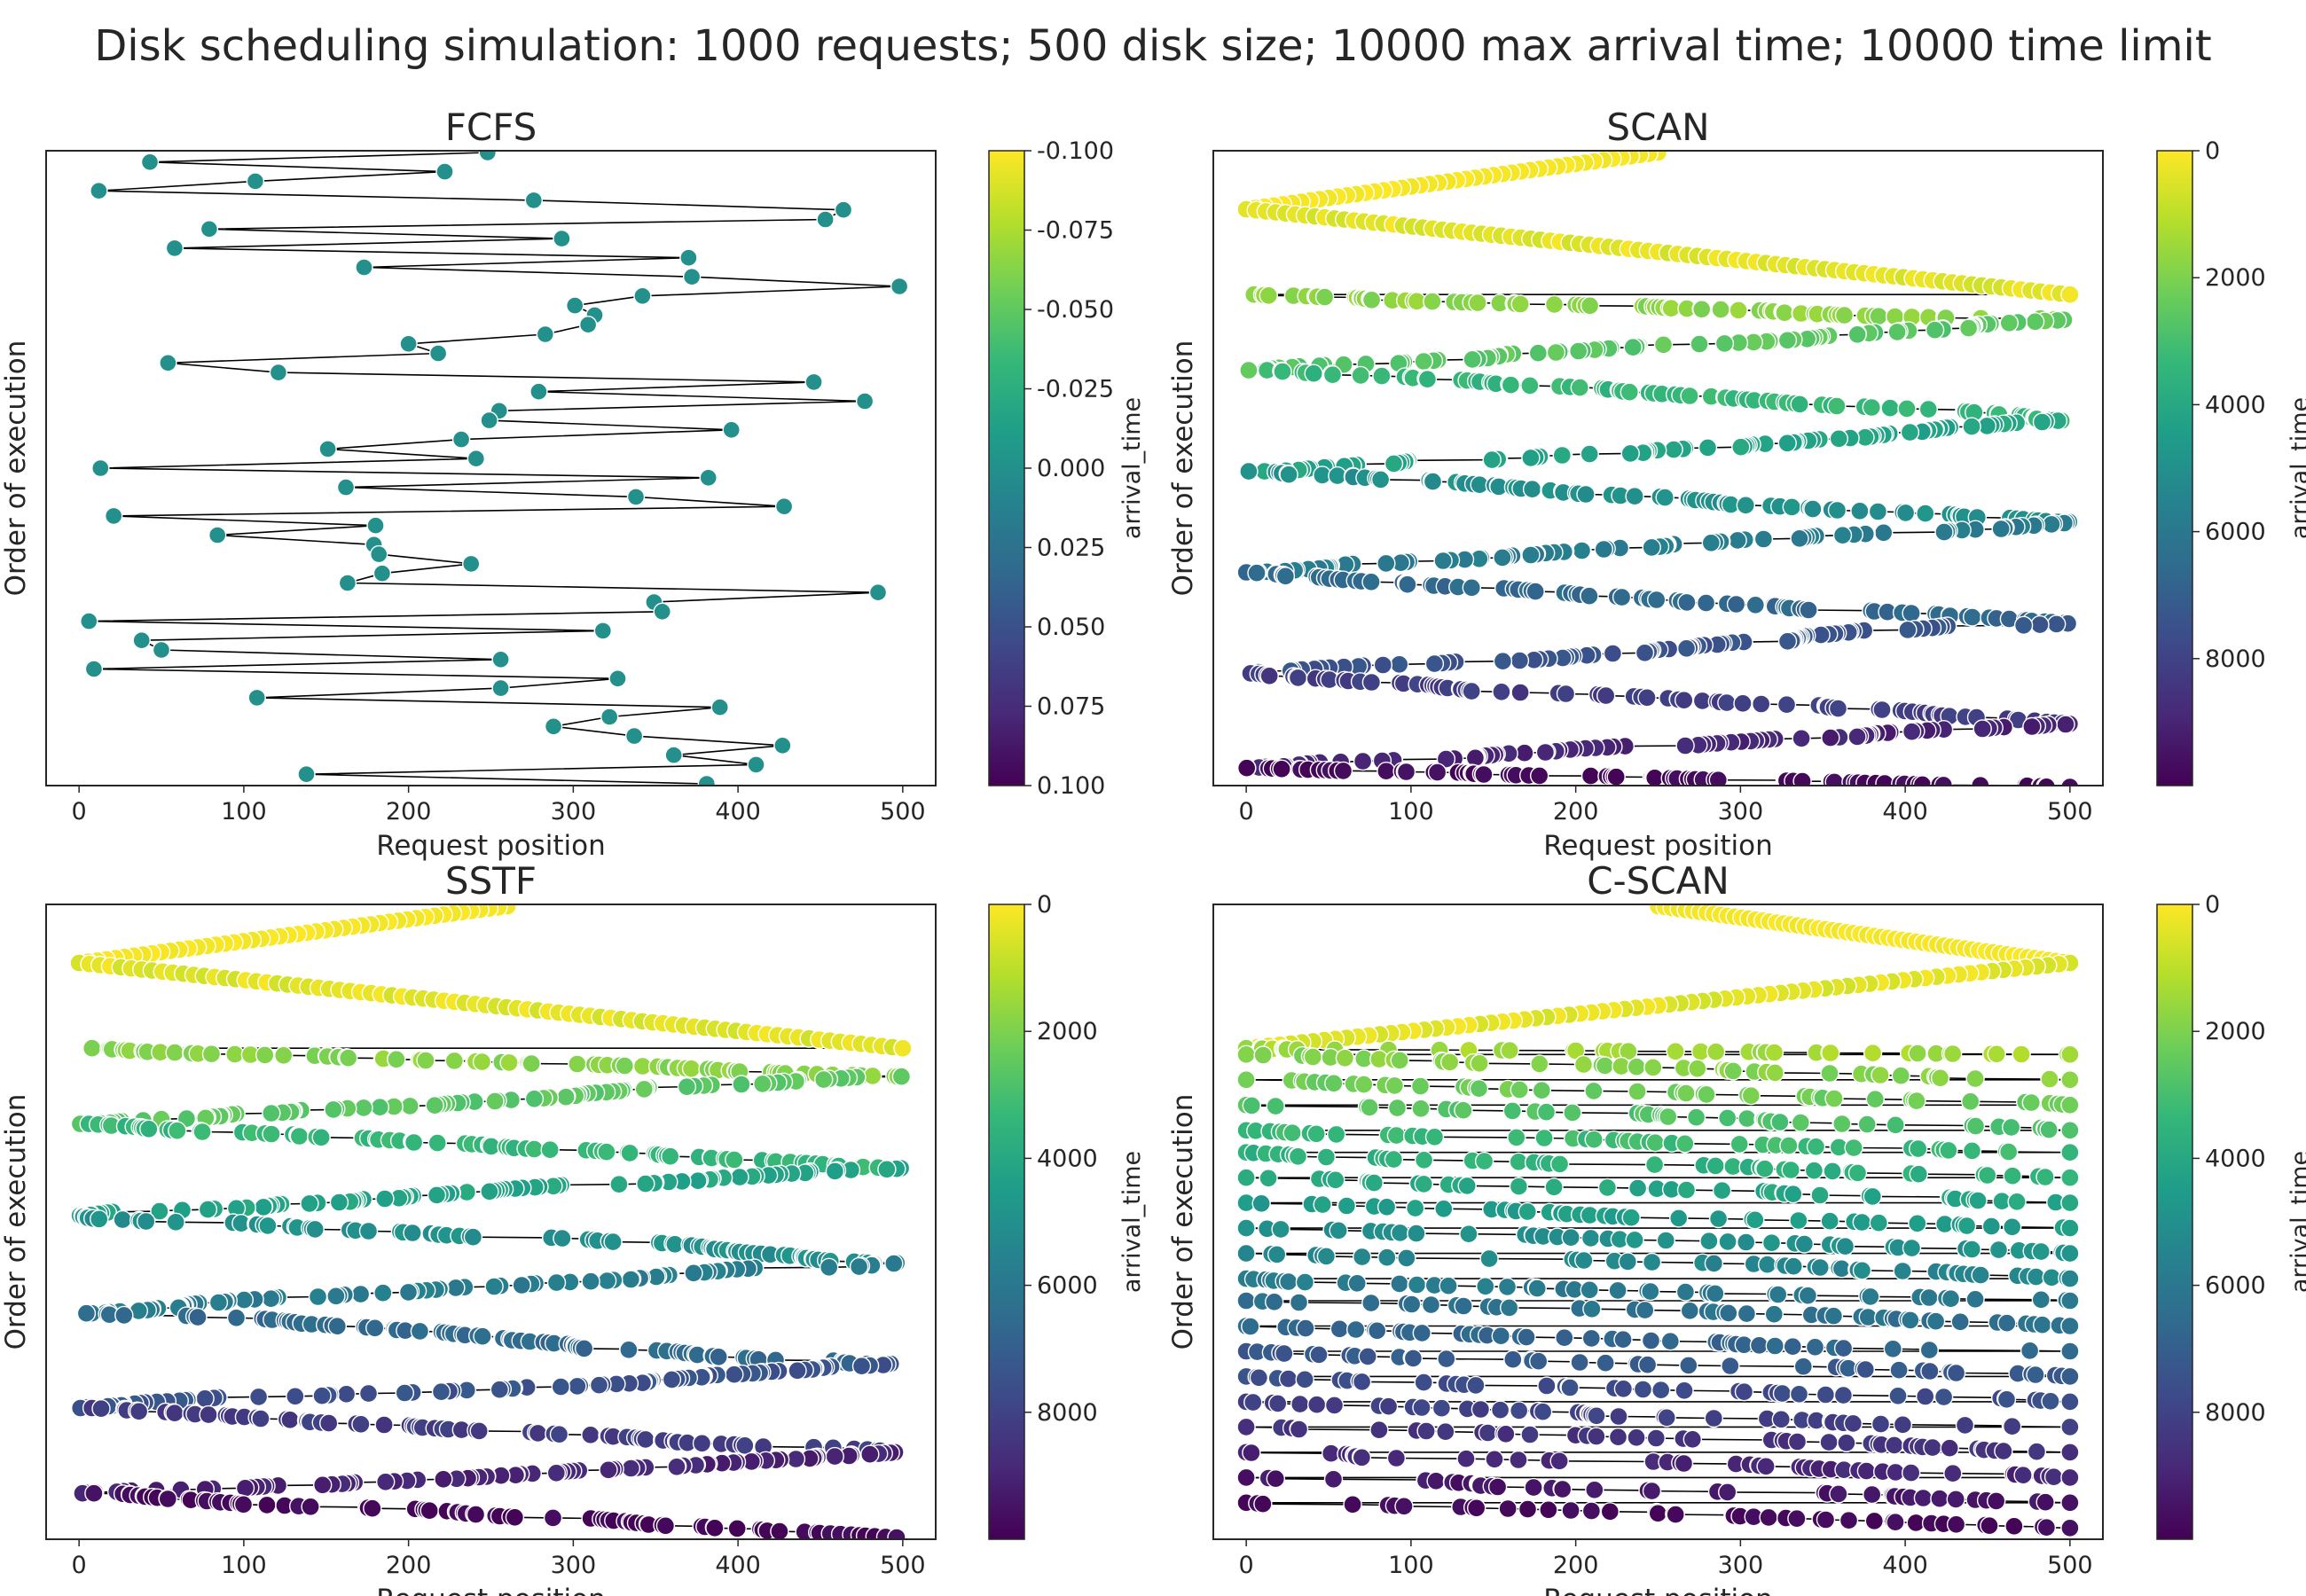  Describe the element at coordinates (1006, 468) in the screenshot. I see `fcfs-colorbar` at that location.